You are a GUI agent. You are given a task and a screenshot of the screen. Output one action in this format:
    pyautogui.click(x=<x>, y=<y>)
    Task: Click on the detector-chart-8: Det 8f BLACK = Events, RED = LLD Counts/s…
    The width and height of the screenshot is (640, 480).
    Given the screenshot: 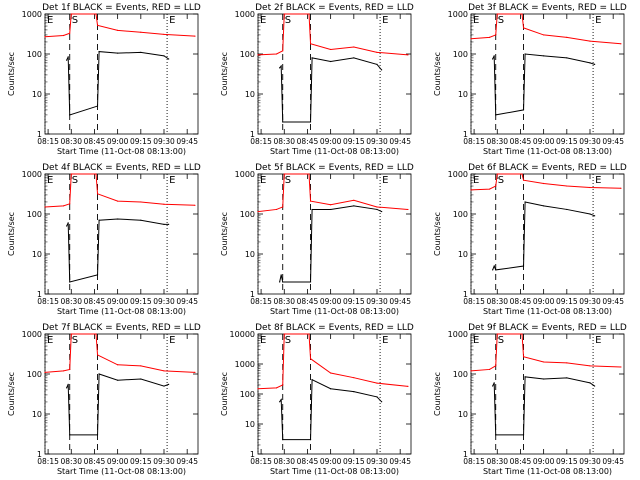 What is the action you would take?
    pyautogui.click(x=317, y=399)
    